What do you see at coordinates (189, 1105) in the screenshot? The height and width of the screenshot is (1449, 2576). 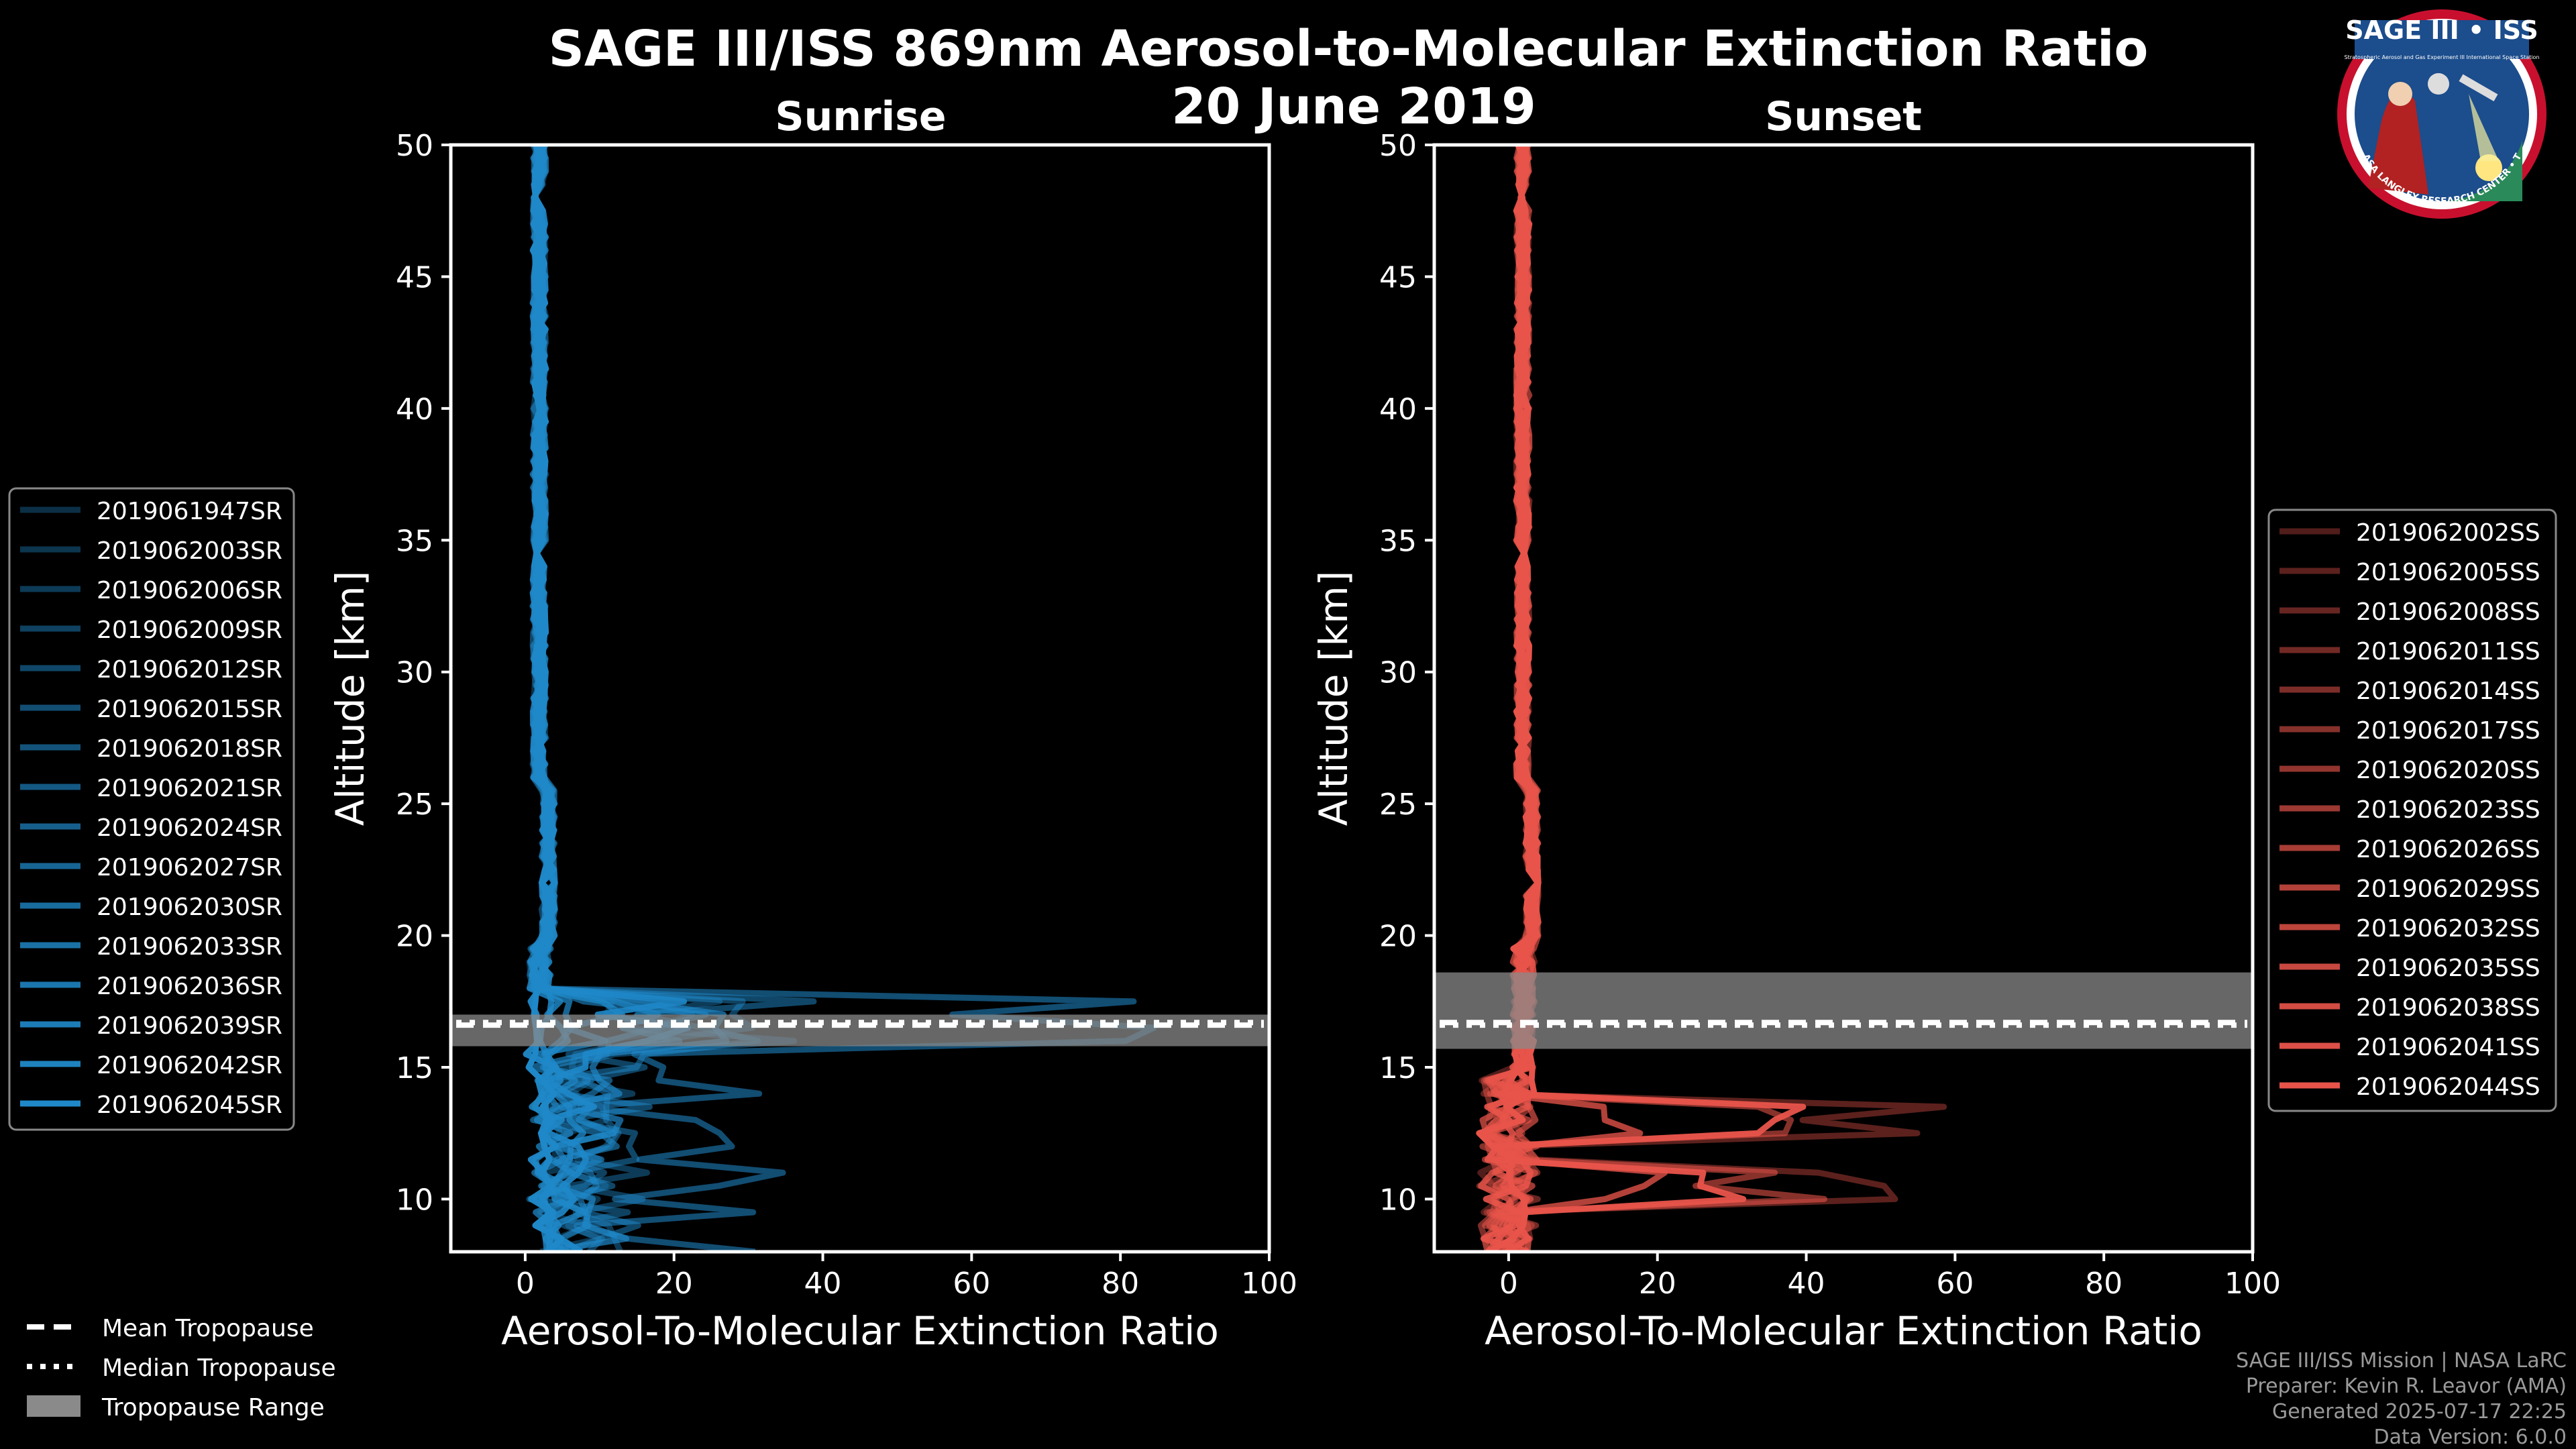 I see `legend-label-2019062045SR: 2019062045SR` at bounding box center [189, 1105].